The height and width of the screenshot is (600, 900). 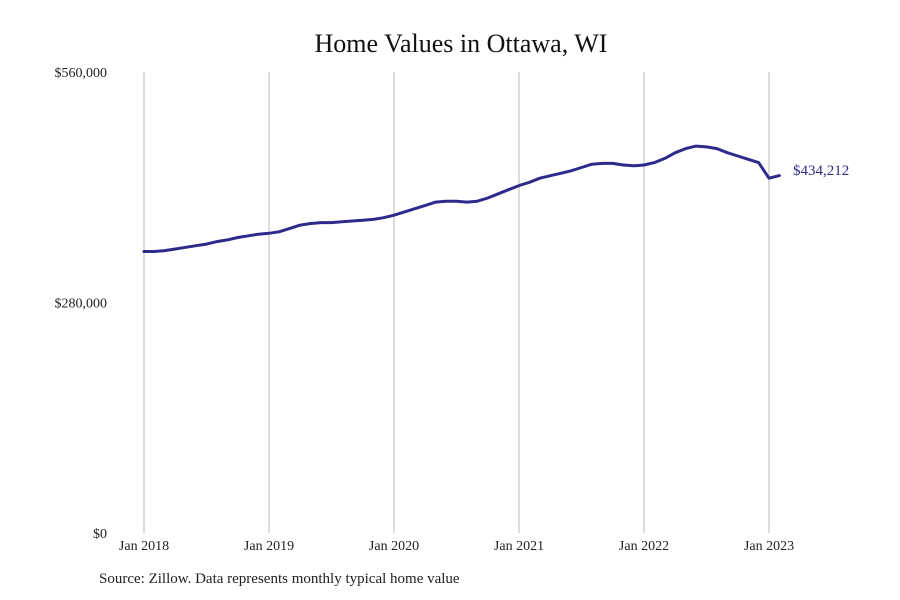 I want to click on y-tick-label: $560,000, so click(x=81, y=73).